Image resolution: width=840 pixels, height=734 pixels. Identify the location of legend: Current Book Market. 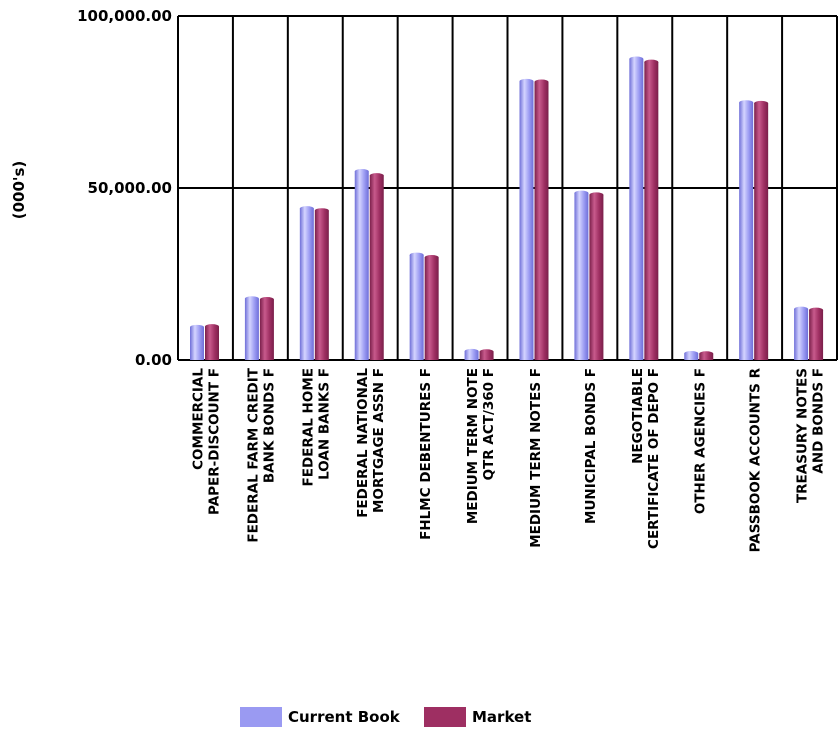
(385, 717).